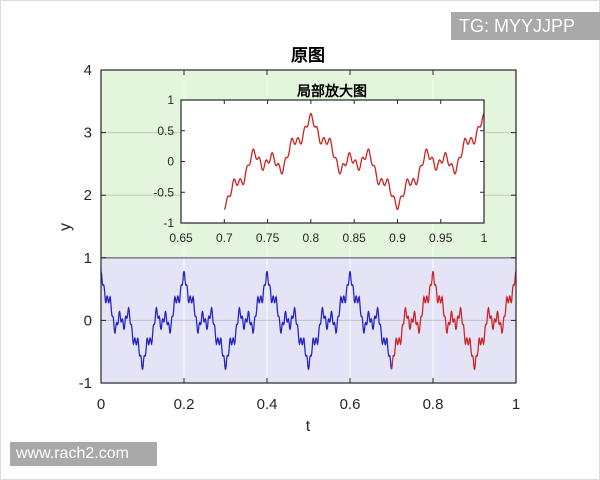  I want to click on y-tick-label: 4, so click(88, 70).